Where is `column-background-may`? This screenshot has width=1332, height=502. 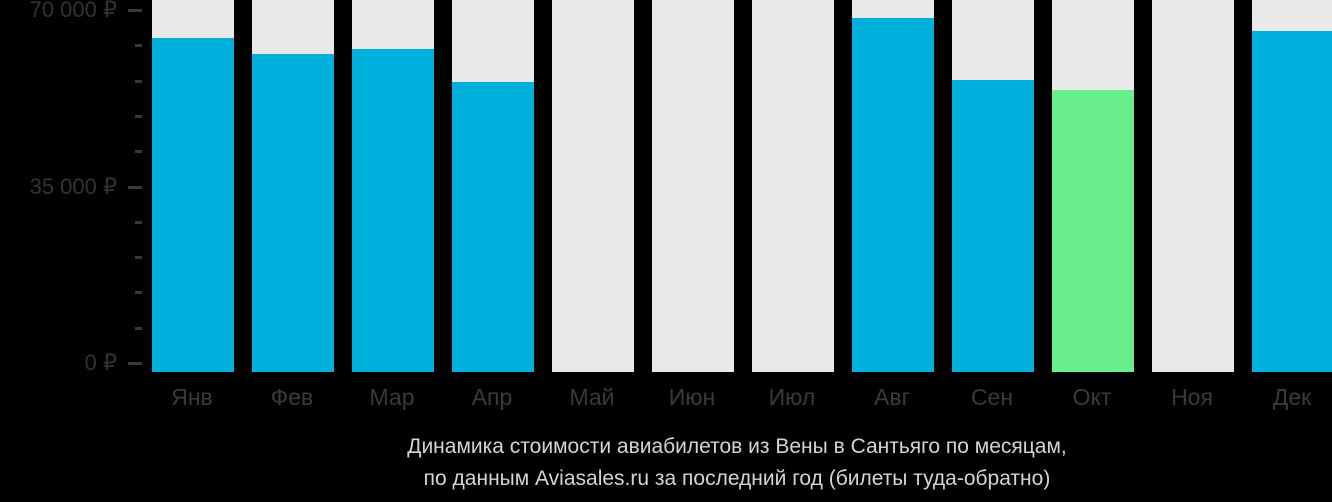
column-background-may is located at coordinates (593, 186).